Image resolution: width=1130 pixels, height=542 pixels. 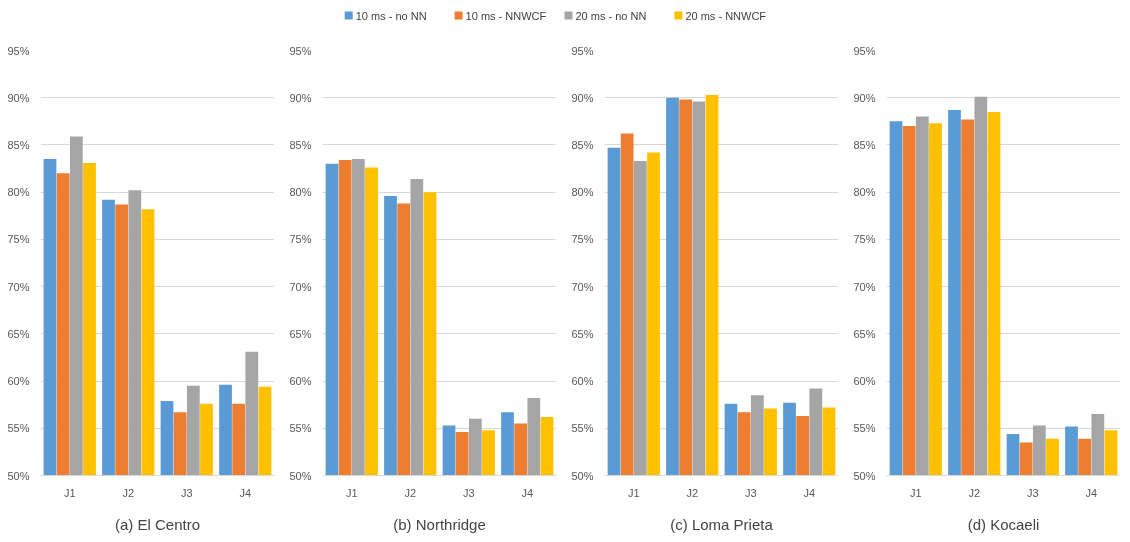 I want to click on legend-label: 10 ms - no NN, so click(x=391, y=15).